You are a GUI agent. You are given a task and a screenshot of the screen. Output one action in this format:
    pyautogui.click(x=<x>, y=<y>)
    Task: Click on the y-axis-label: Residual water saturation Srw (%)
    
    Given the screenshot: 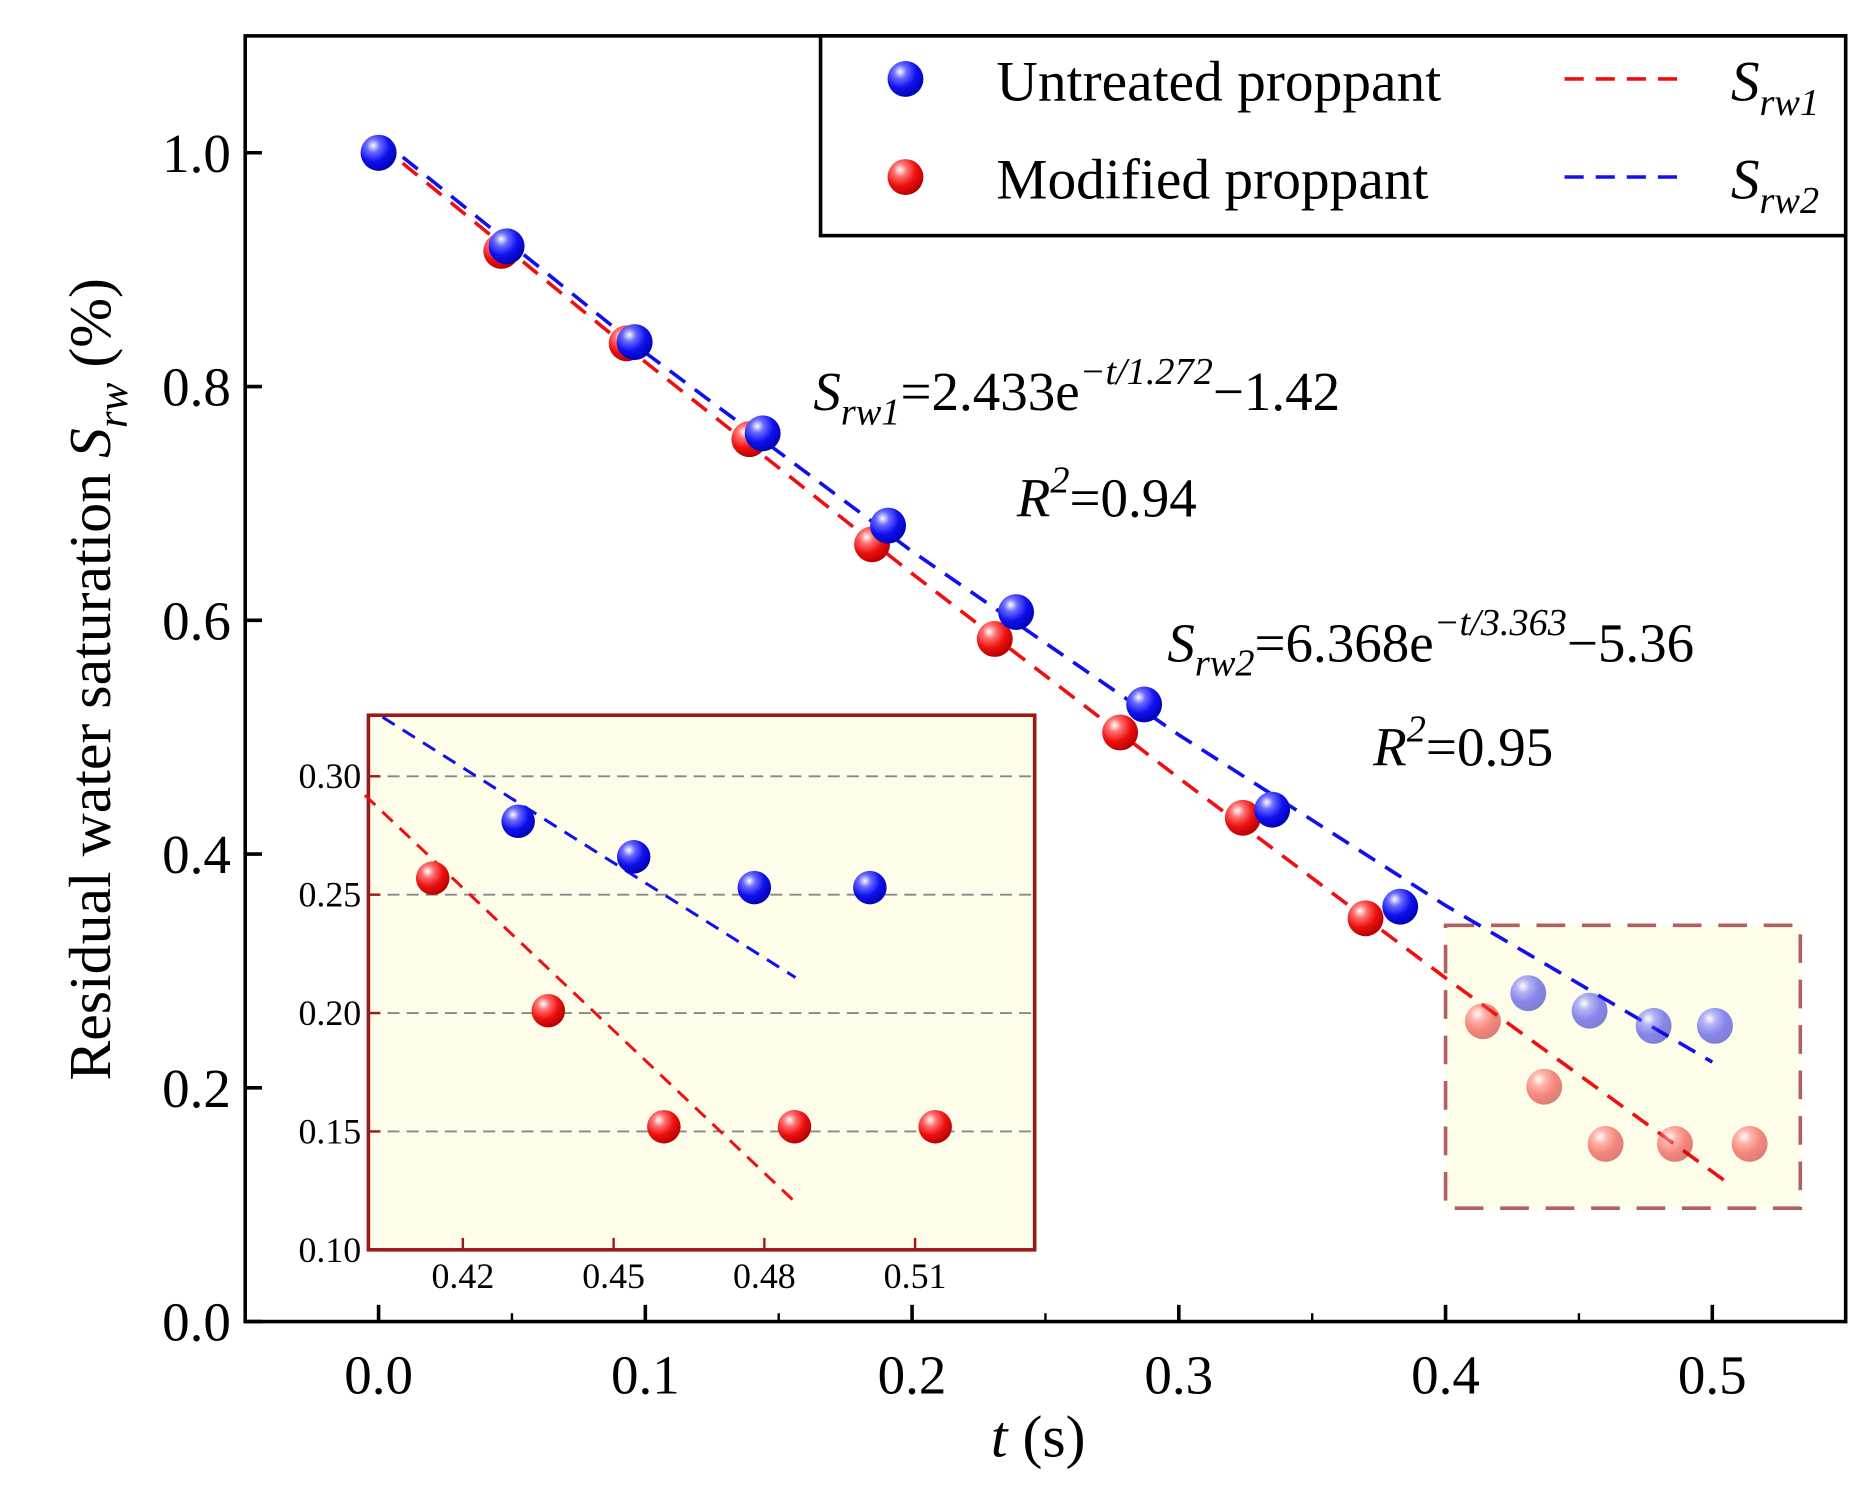 What is the action you would take?
    pyautogui.click(x=97, y=679)
    